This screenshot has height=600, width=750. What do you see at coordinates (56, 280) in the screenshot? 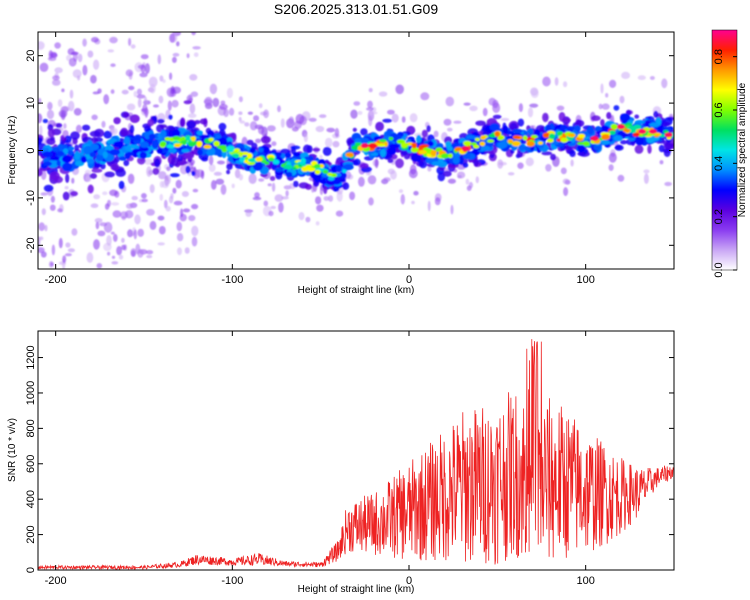
I see `x-tick-label: -200` at bounding box center [56, 280].